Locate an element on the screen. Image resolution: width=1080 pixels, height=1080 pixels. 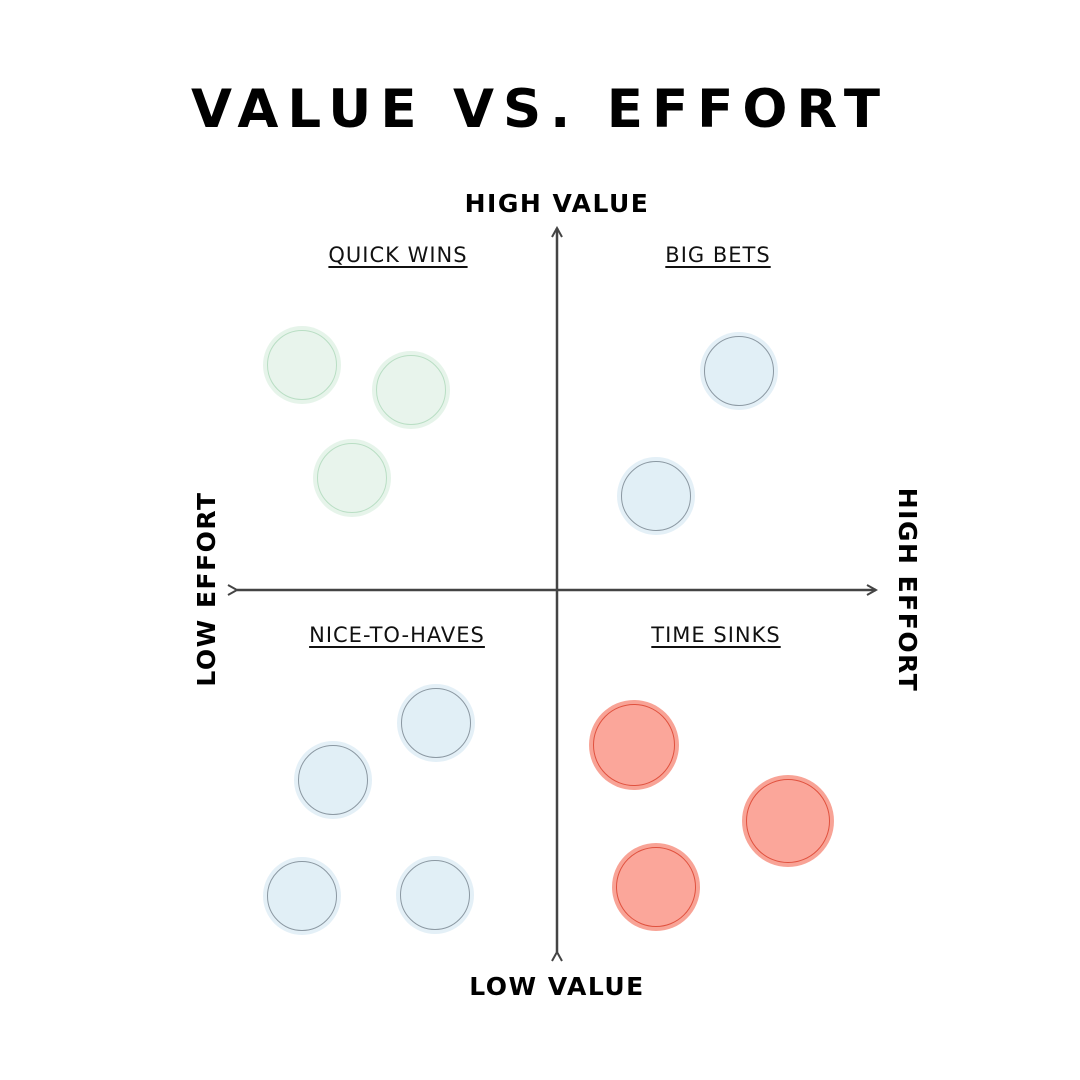
axis-label-high-effort: HIGH EFFORT is located at coordinates (907, 590).